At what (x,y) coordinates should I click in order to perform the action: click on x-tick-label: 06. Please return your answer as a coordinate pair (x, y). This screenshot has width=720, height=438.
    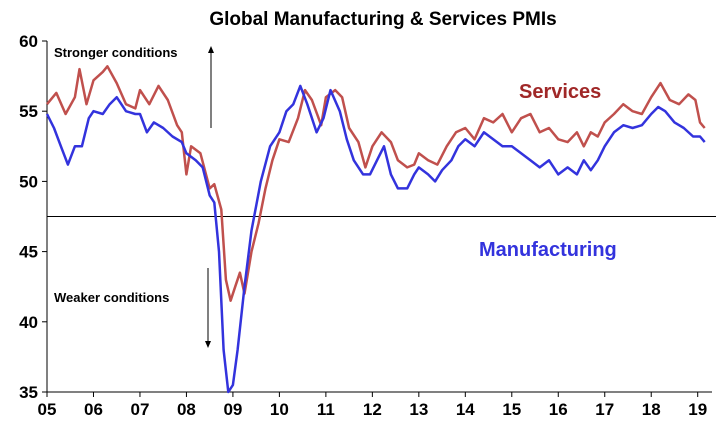
    Looking at the image, I should click on (93, 409).